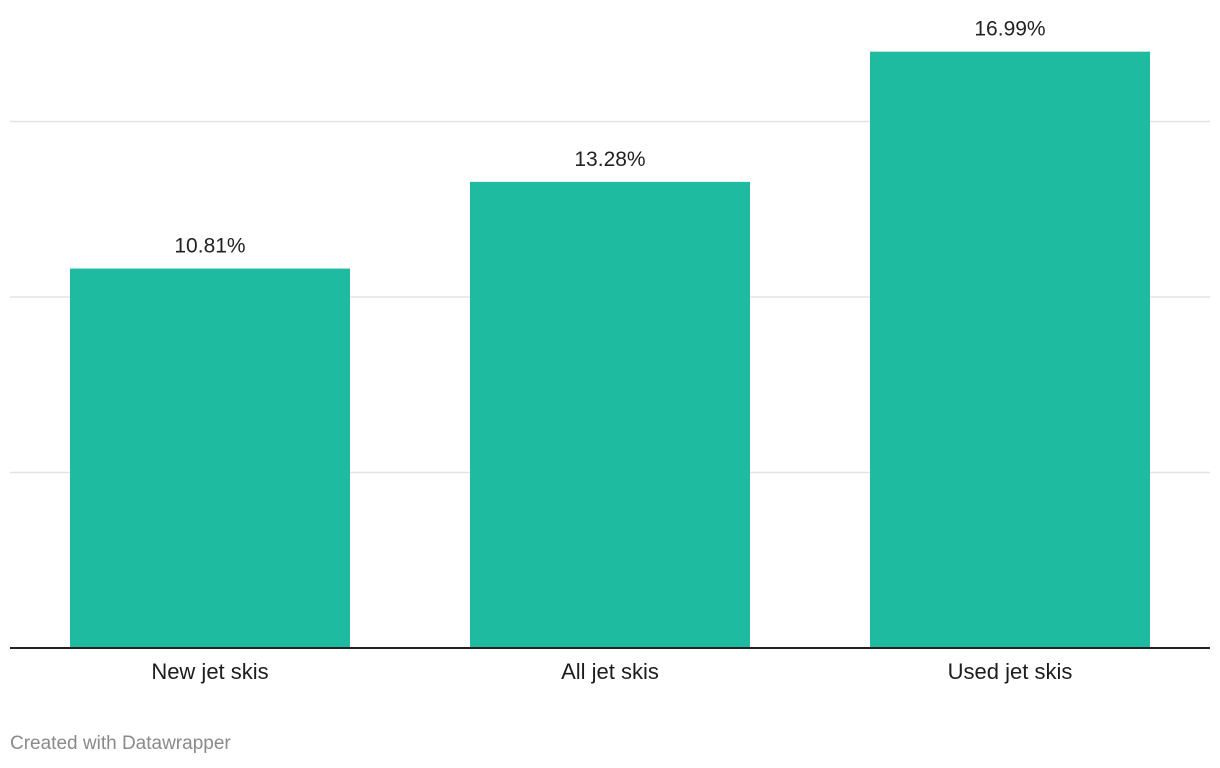  I want to click on category-label: All jet skis, so click(610, 671).